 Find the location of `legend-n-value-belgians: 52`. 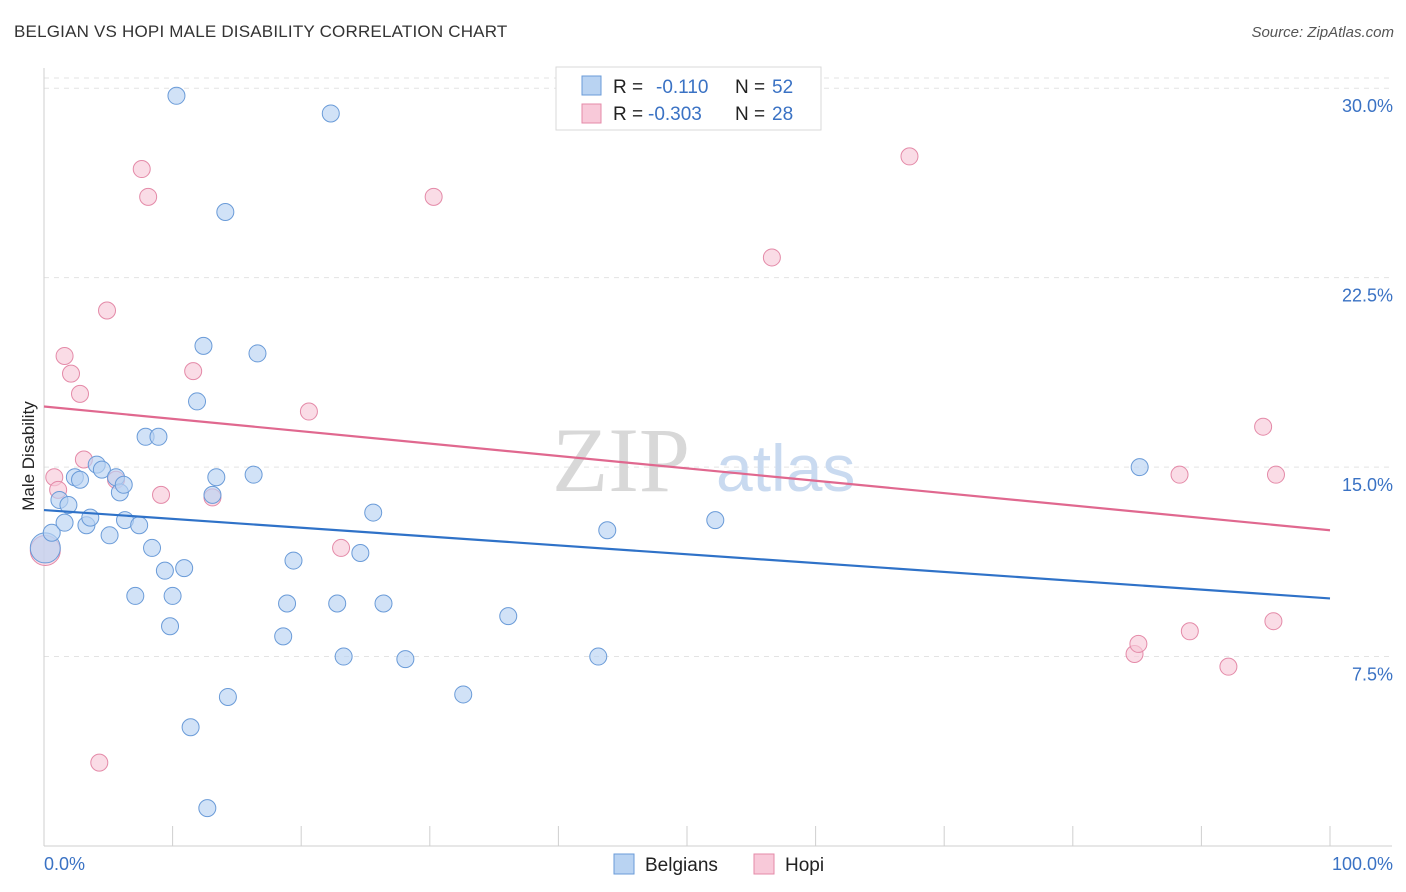

legend-n-value-belgians: 52 is located at coordinates (782, 87).